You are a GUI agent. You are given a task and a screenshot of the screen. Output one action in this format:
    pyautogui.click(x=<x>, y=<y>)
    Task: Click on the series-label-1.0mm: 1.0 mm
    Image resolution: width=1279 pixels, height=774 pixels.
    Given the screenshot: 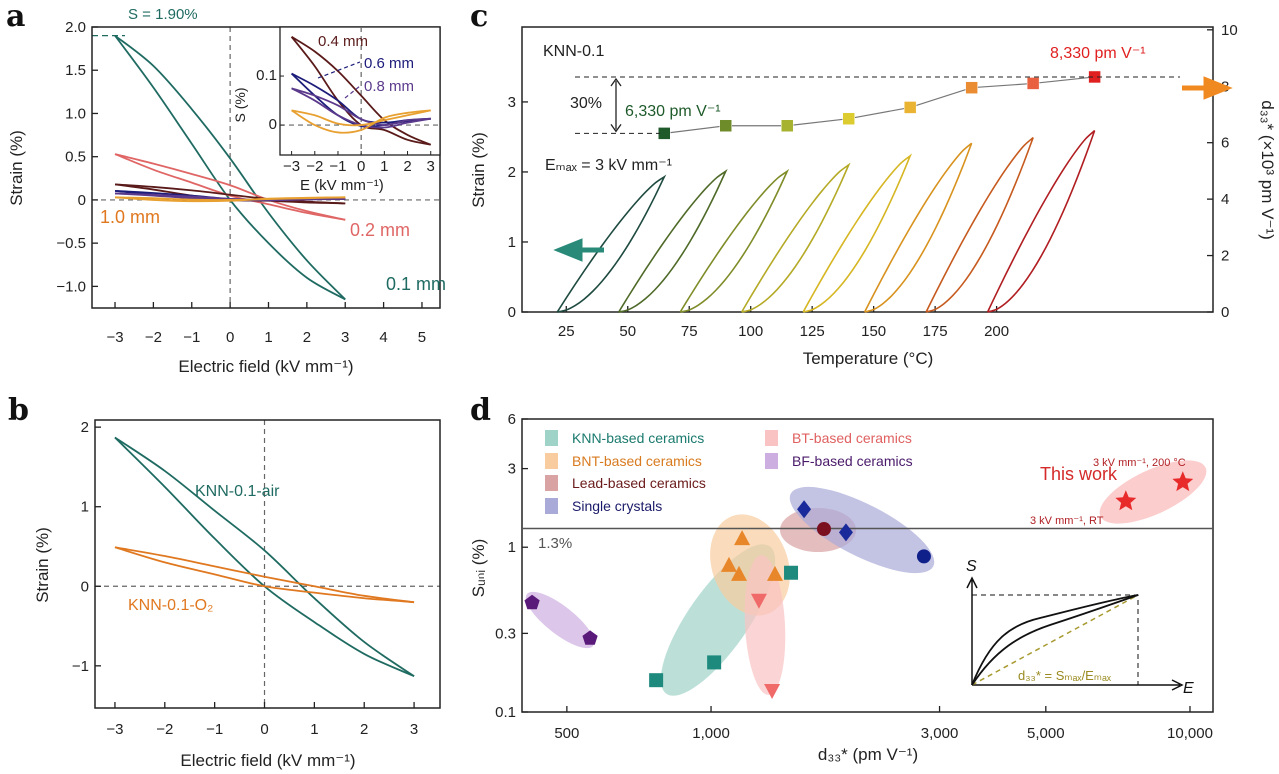 What is the action you would take?
    pyautogui.click(x=130, y=217)
    